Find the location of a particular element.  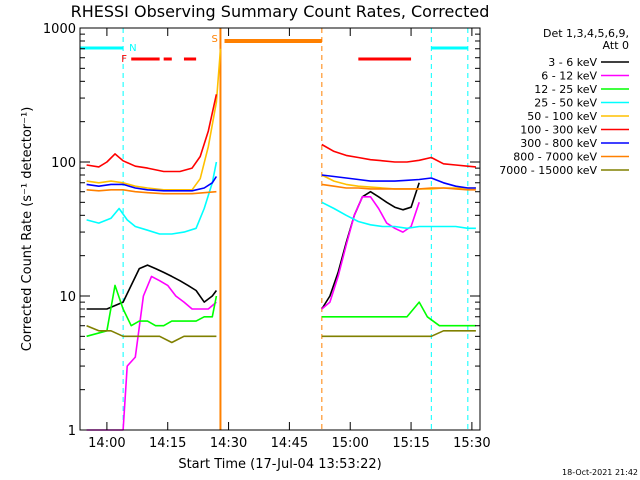

y-tick-label: 1 is located at coordinates (72, 431).